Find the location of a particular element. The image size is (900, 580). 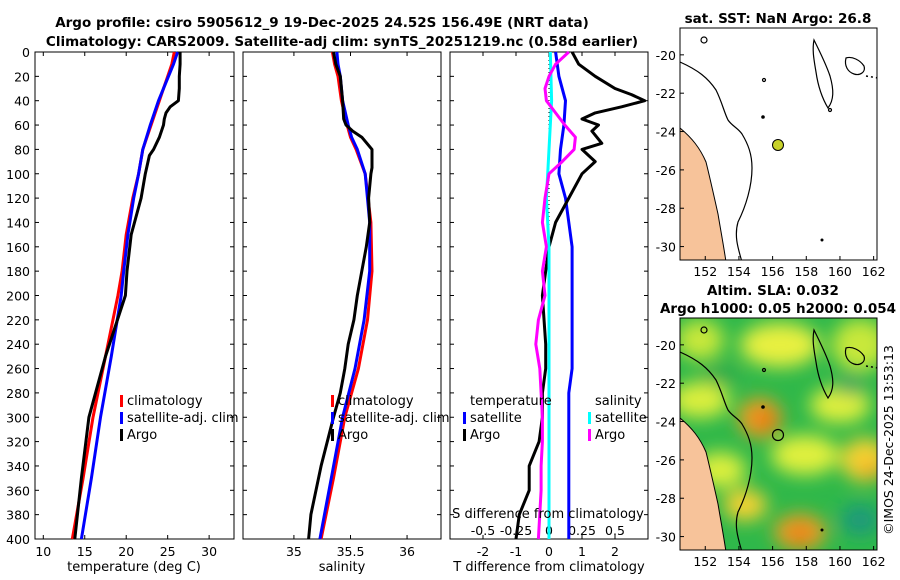

map-lon-label: 160 is located at coordinates (840, 271).